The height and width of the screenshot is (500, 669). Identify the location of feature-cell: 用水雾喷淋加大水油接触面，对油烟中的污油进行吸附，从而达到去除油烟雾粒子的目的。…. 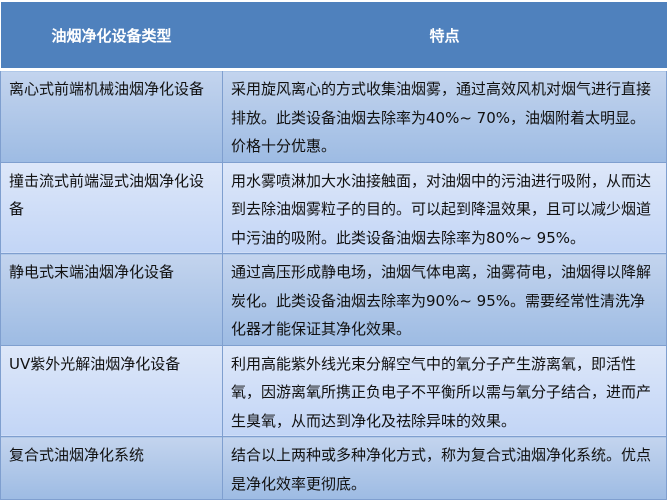
(444, 207).